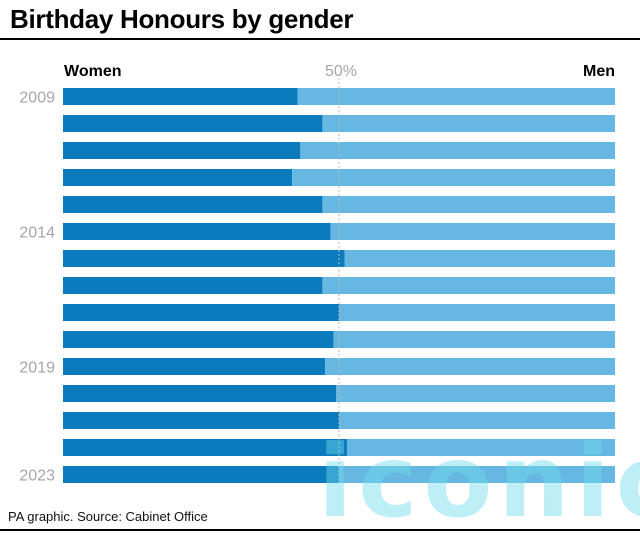 The image size is (640, 540). I want to click on source-note: PA graphic. Source: Cabinet Office, so click(108, 516).